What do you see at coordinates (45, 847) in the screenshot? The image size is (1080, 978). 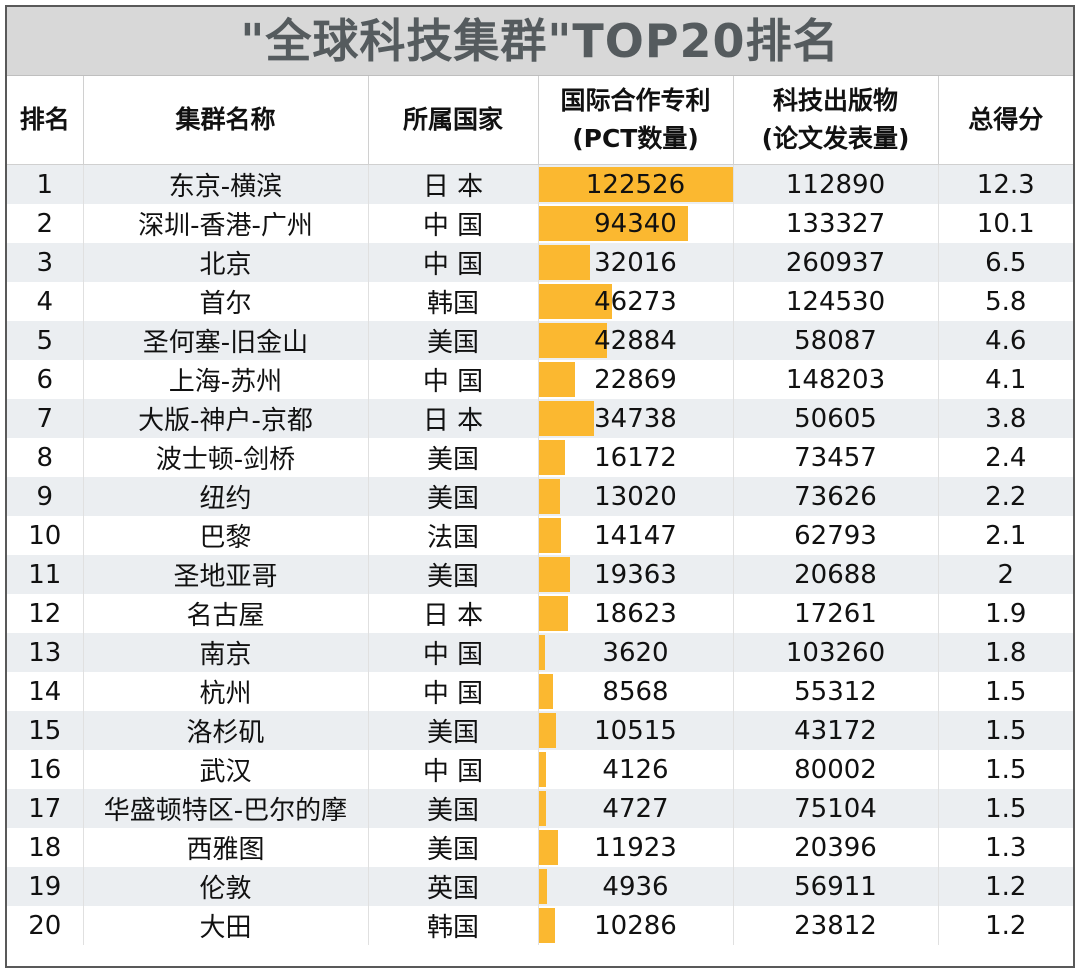 I see `rank-cell: 18` at bounding box center [45, 847].